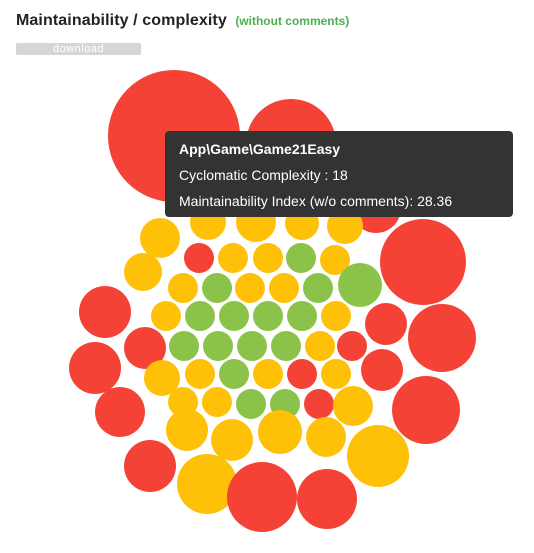 Image resolution: width=534 pixels, height=553 pixels. I want to click on tooltip-complexity-value: 18, so click(340, 175).